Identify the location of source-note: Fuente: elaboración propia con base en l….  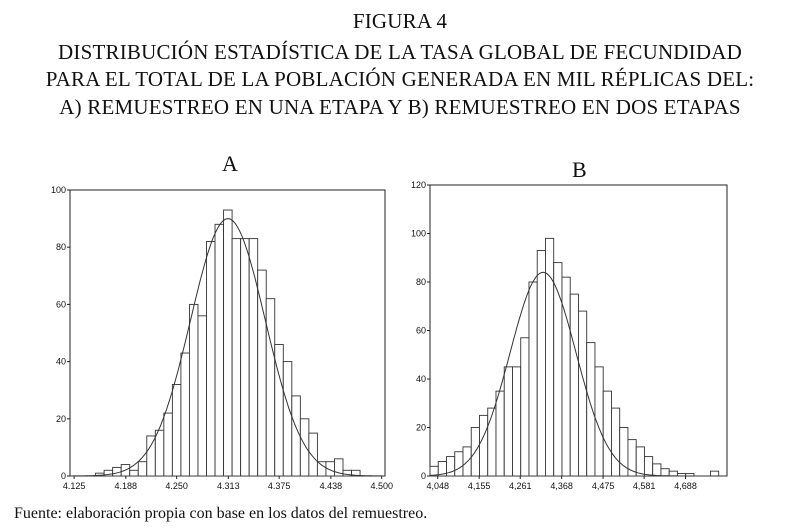
(221, 513).